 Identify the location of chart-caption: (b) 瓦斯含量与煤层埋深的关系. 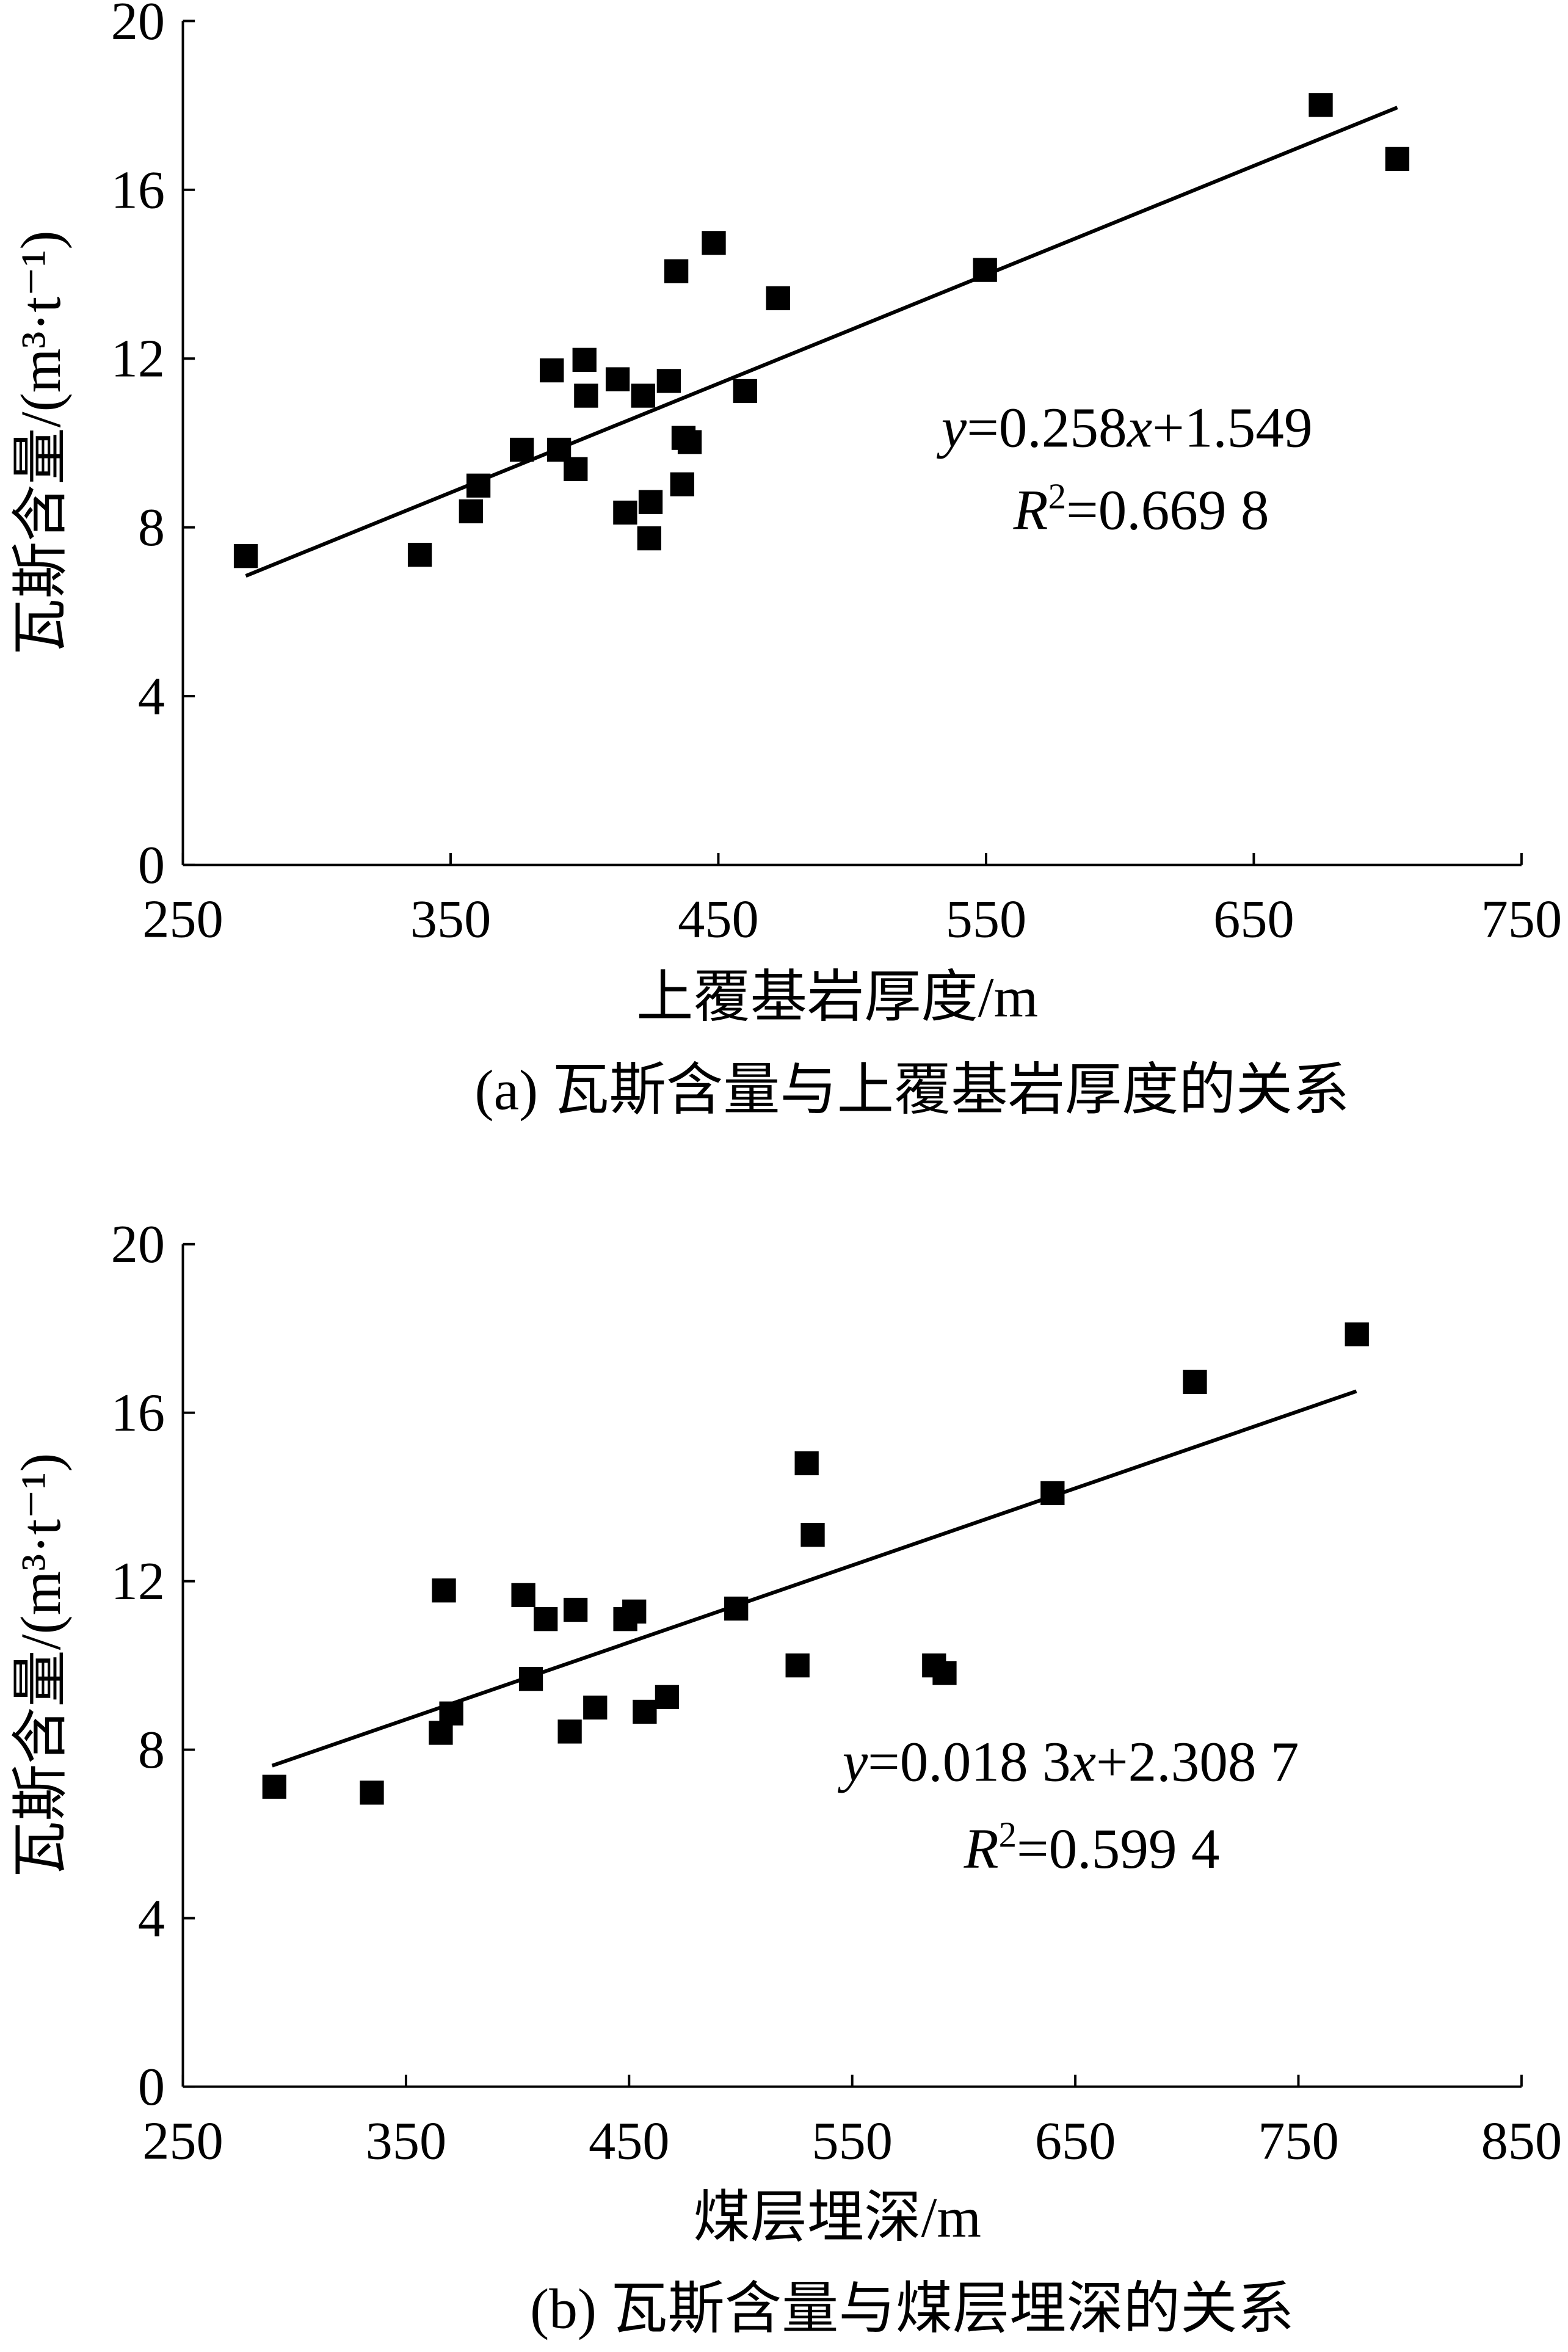
(912, 2309).